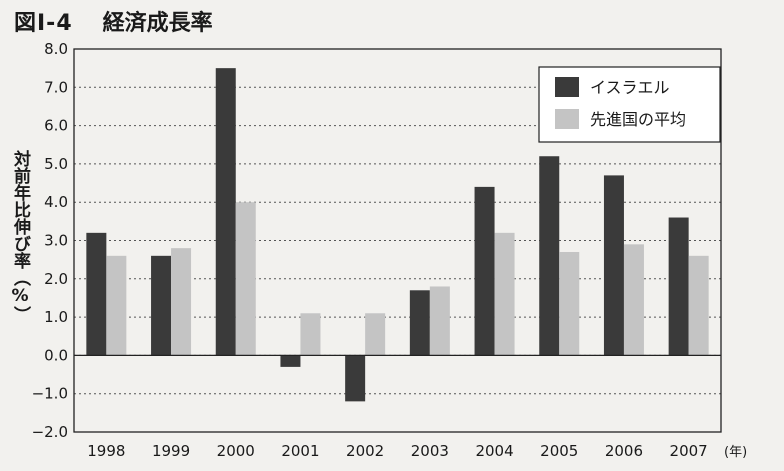  I want to click on y-tick-label: 0.0, so click(56, 355).